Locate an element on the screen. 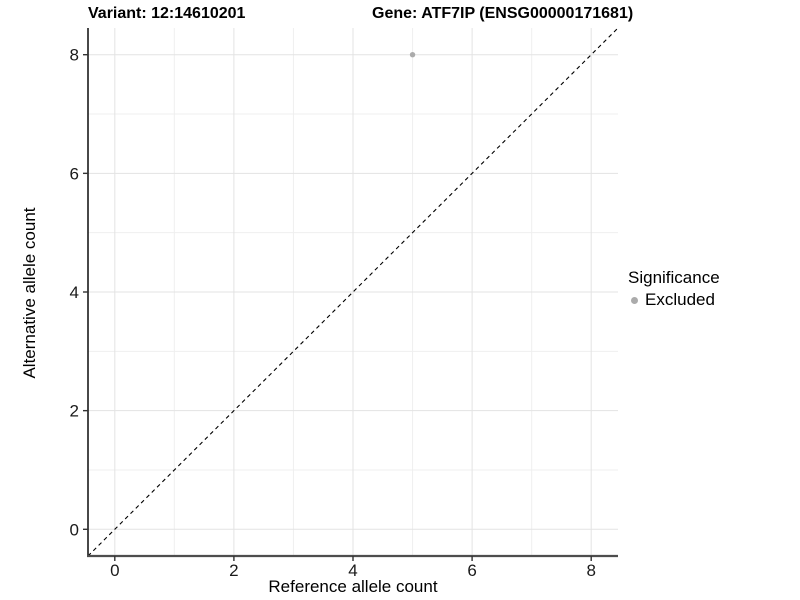 The image size is (800, 600). y-tick-label: 2 is located at coordinates (74, 411).